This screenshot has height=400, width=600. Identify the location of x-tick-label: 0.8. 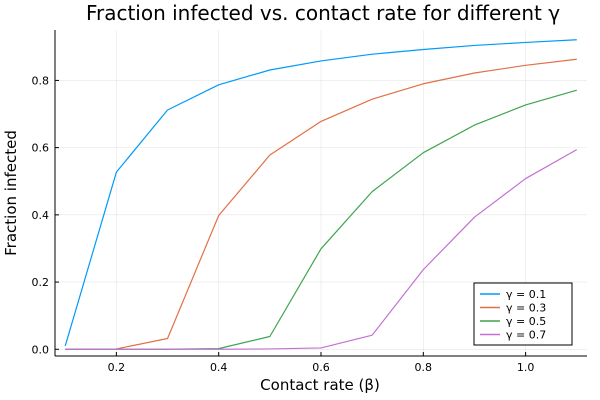
(424, 367).